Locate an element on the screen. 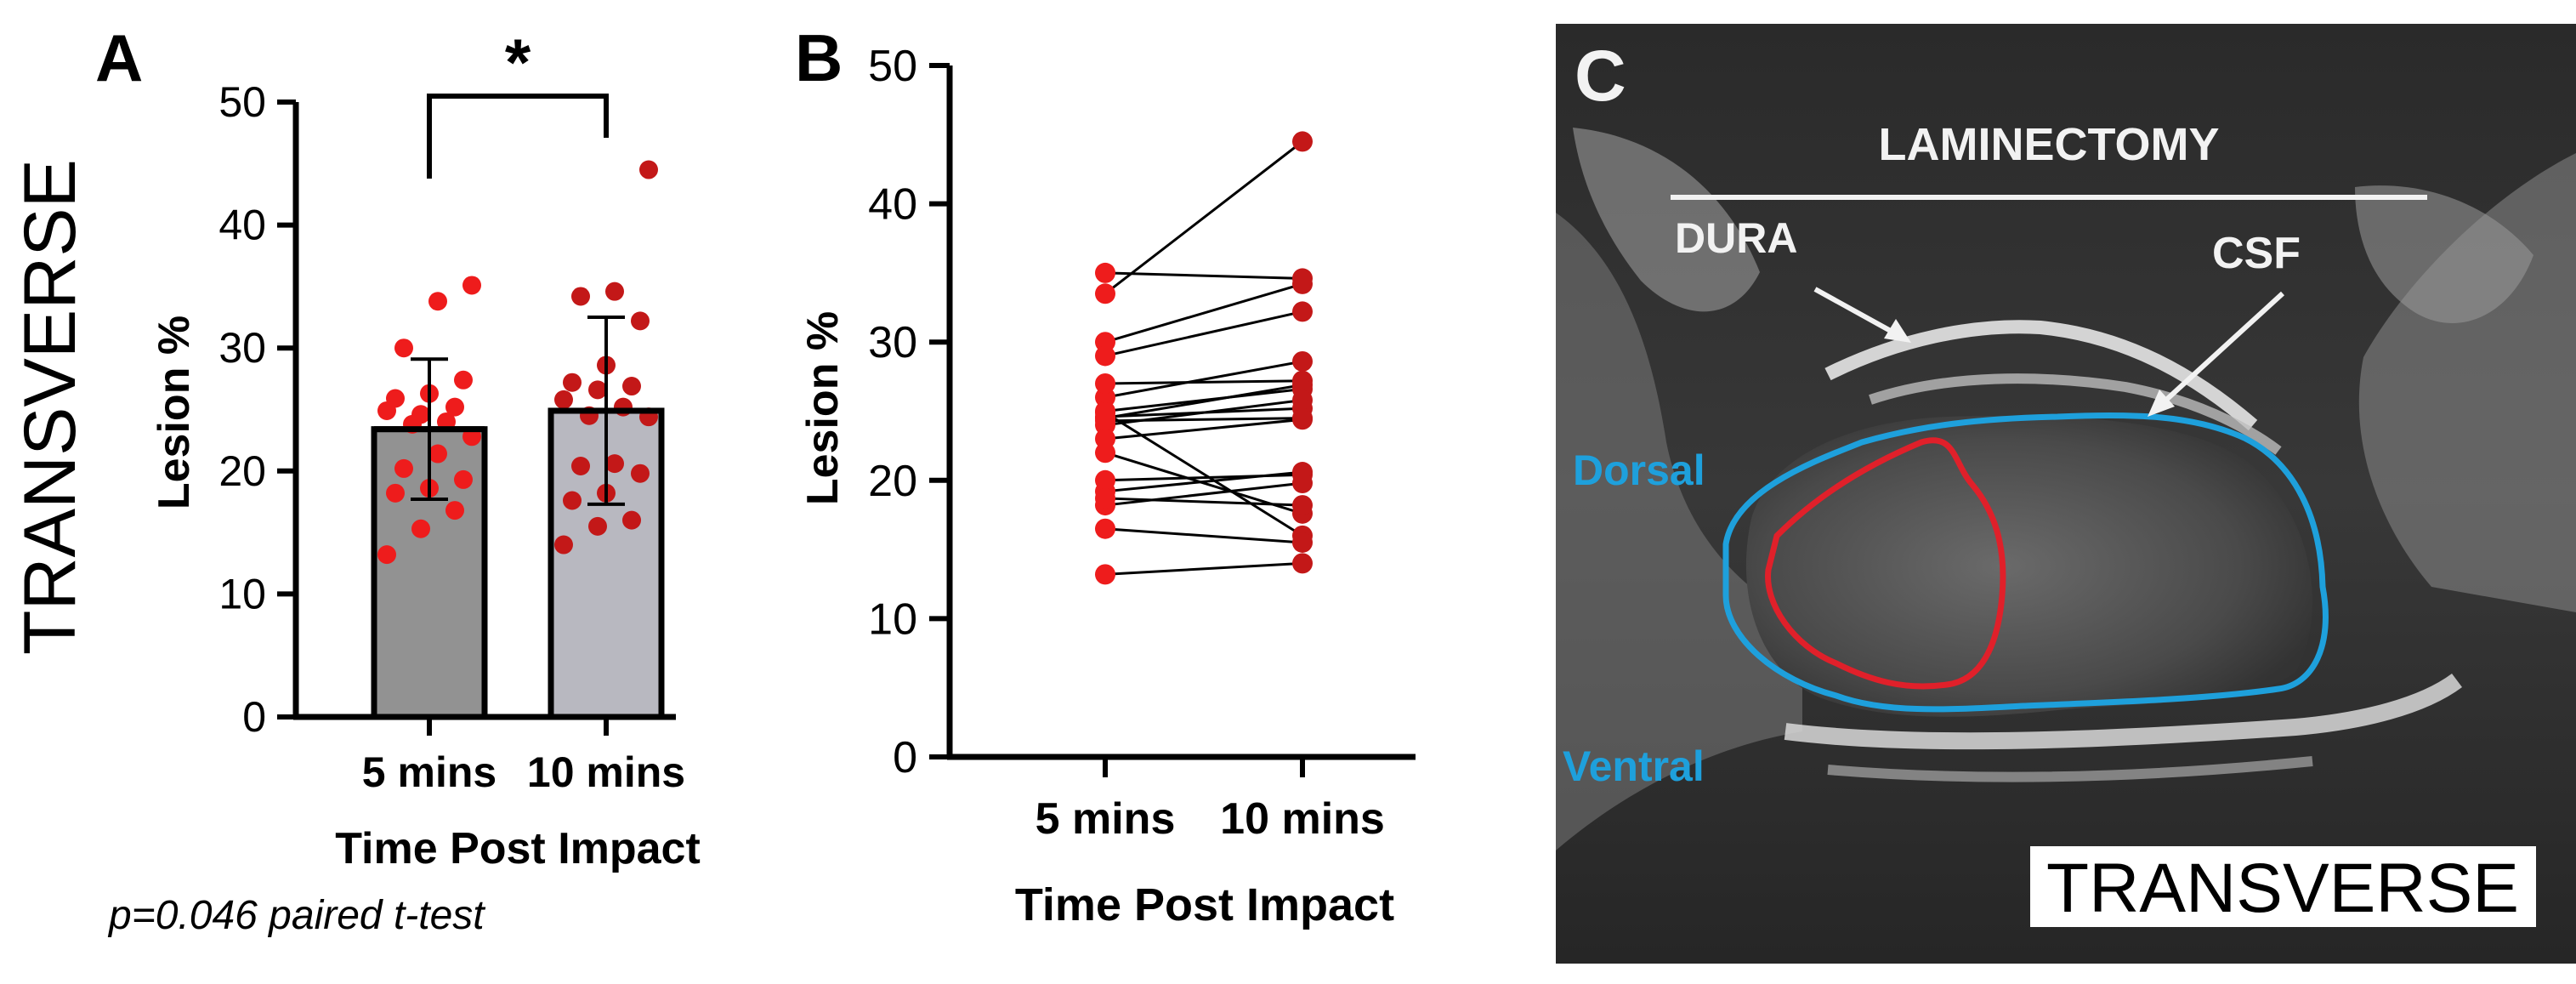 Image resolution: width=2576 pixels, height=984 pixels. view-label: TRANSVERSE is located at coordinates (2282, 888).